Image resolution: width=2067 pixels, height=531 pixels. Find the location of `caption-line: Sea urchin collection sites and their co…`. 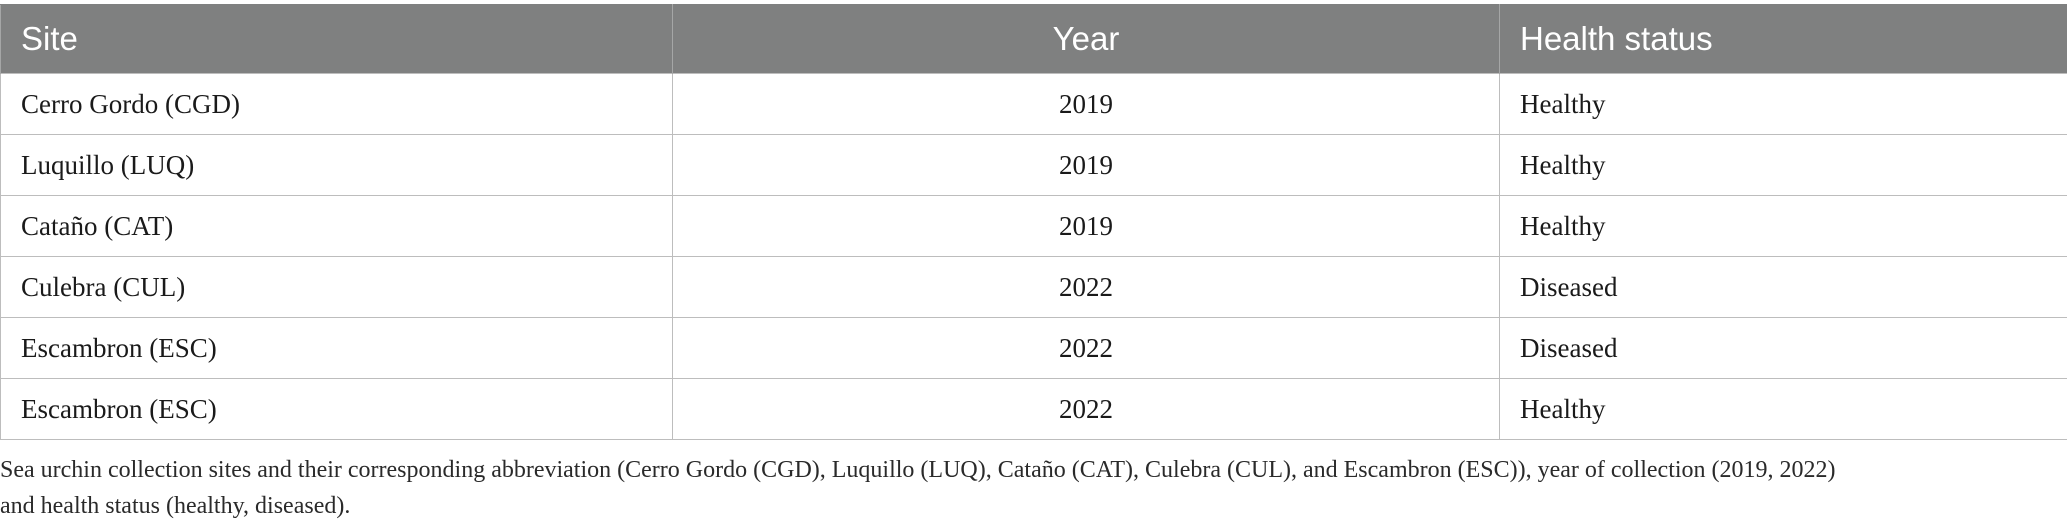

caption-line: Sea urchin collection sites and their co… is located at coordinates (918, 470).